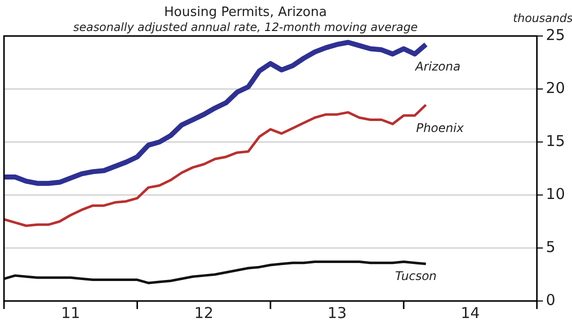 Image resolution: width=572 pixels, height=329 pixels. Describe the element at coordinates (556, 193) in the screenshot. I see `y-tick-label: 10` at that location.